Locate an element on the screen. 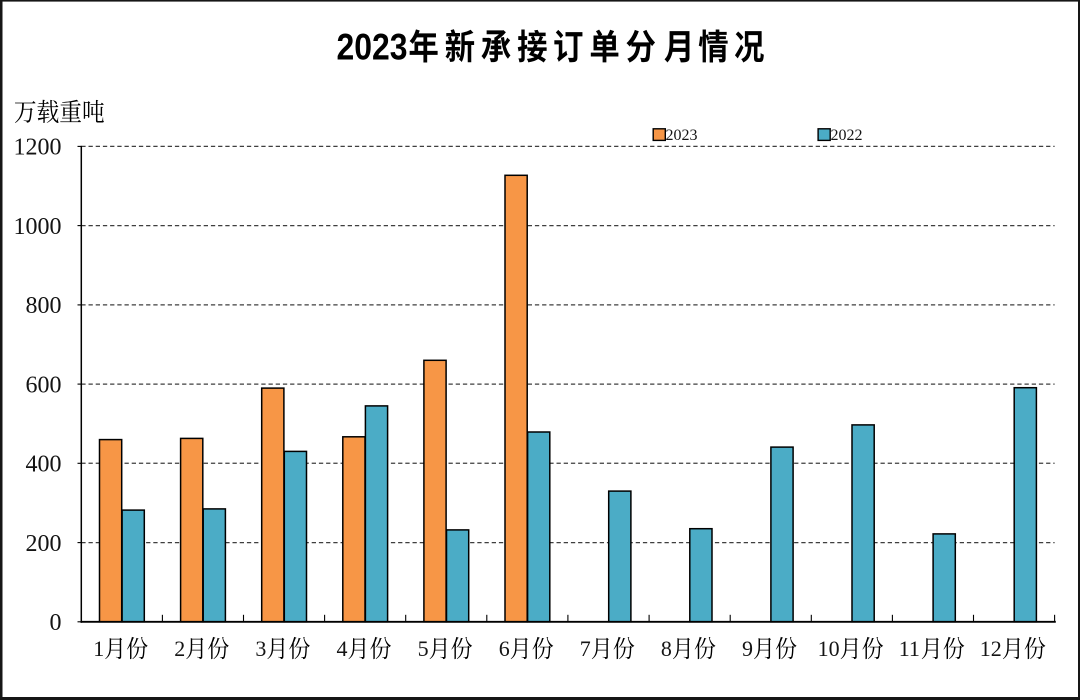  svg-text: 9 is located at coordinates (747, 648).